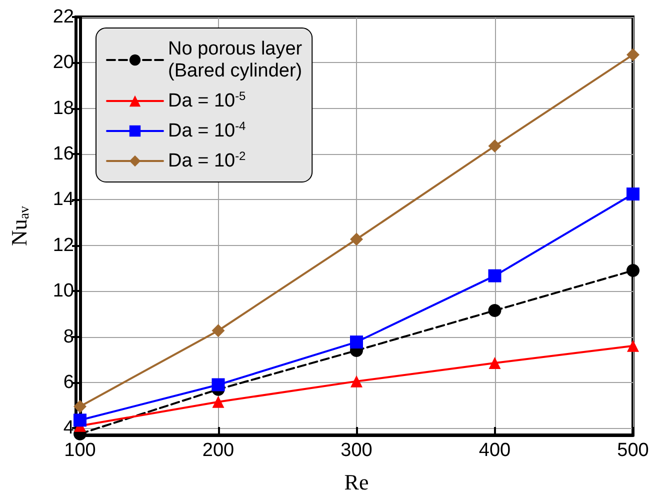 This screenshot has width=656, height=498. What do you see at coordinates (63, 199) in the screenshot?
I see `y-tick-label: 14` at bounding box center [63, 199].